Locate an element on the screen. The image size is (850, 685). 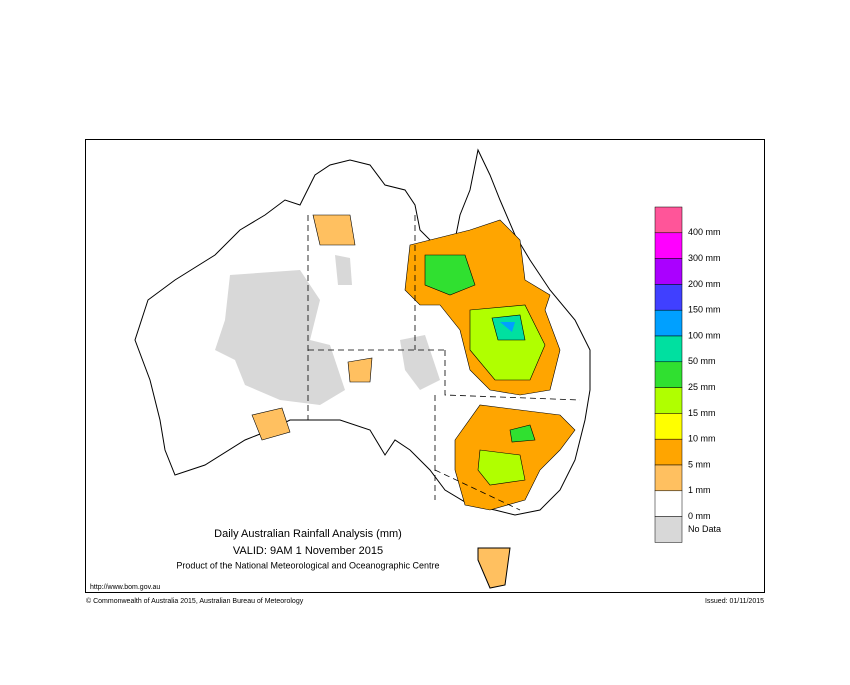
legend-label: 10 mm is located at coordinates (702, 439).